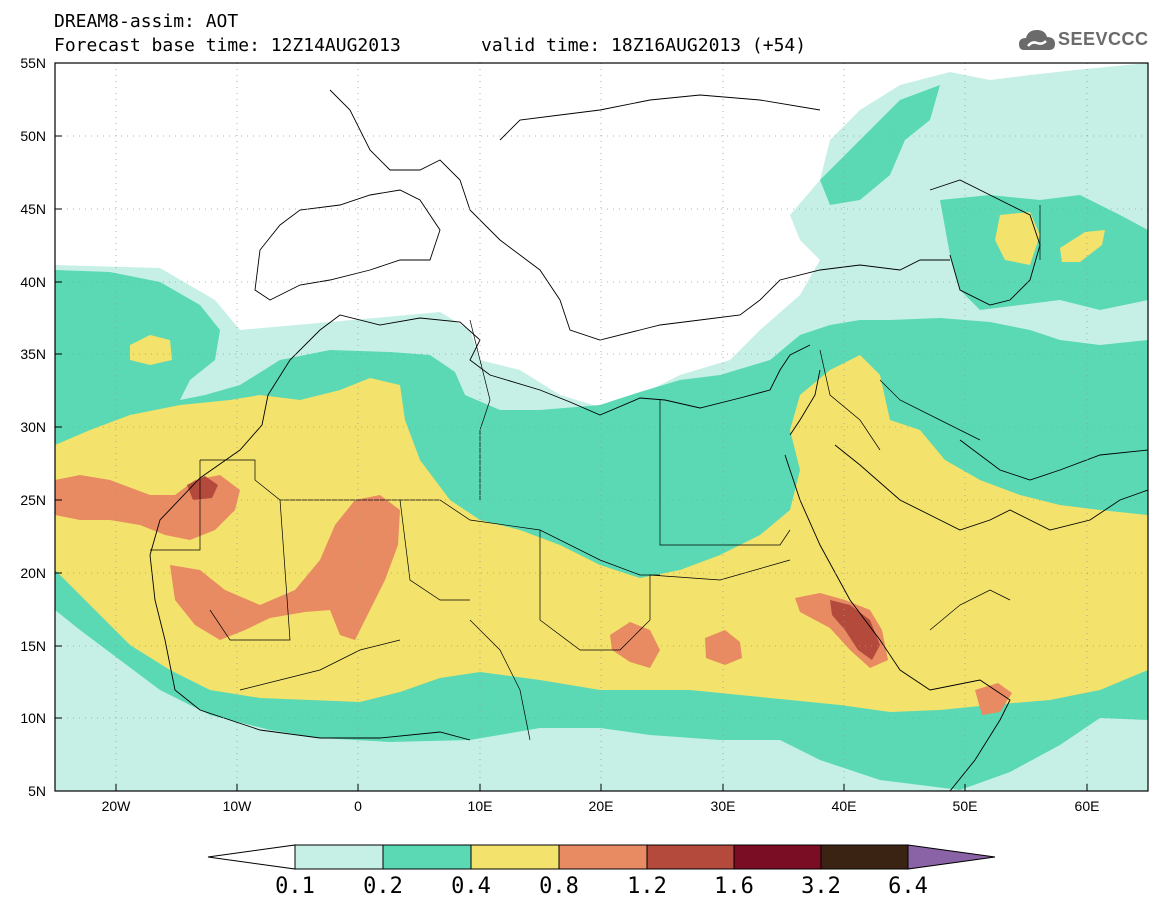  I want to click on lon-label: 60E, so click(1087, 806).